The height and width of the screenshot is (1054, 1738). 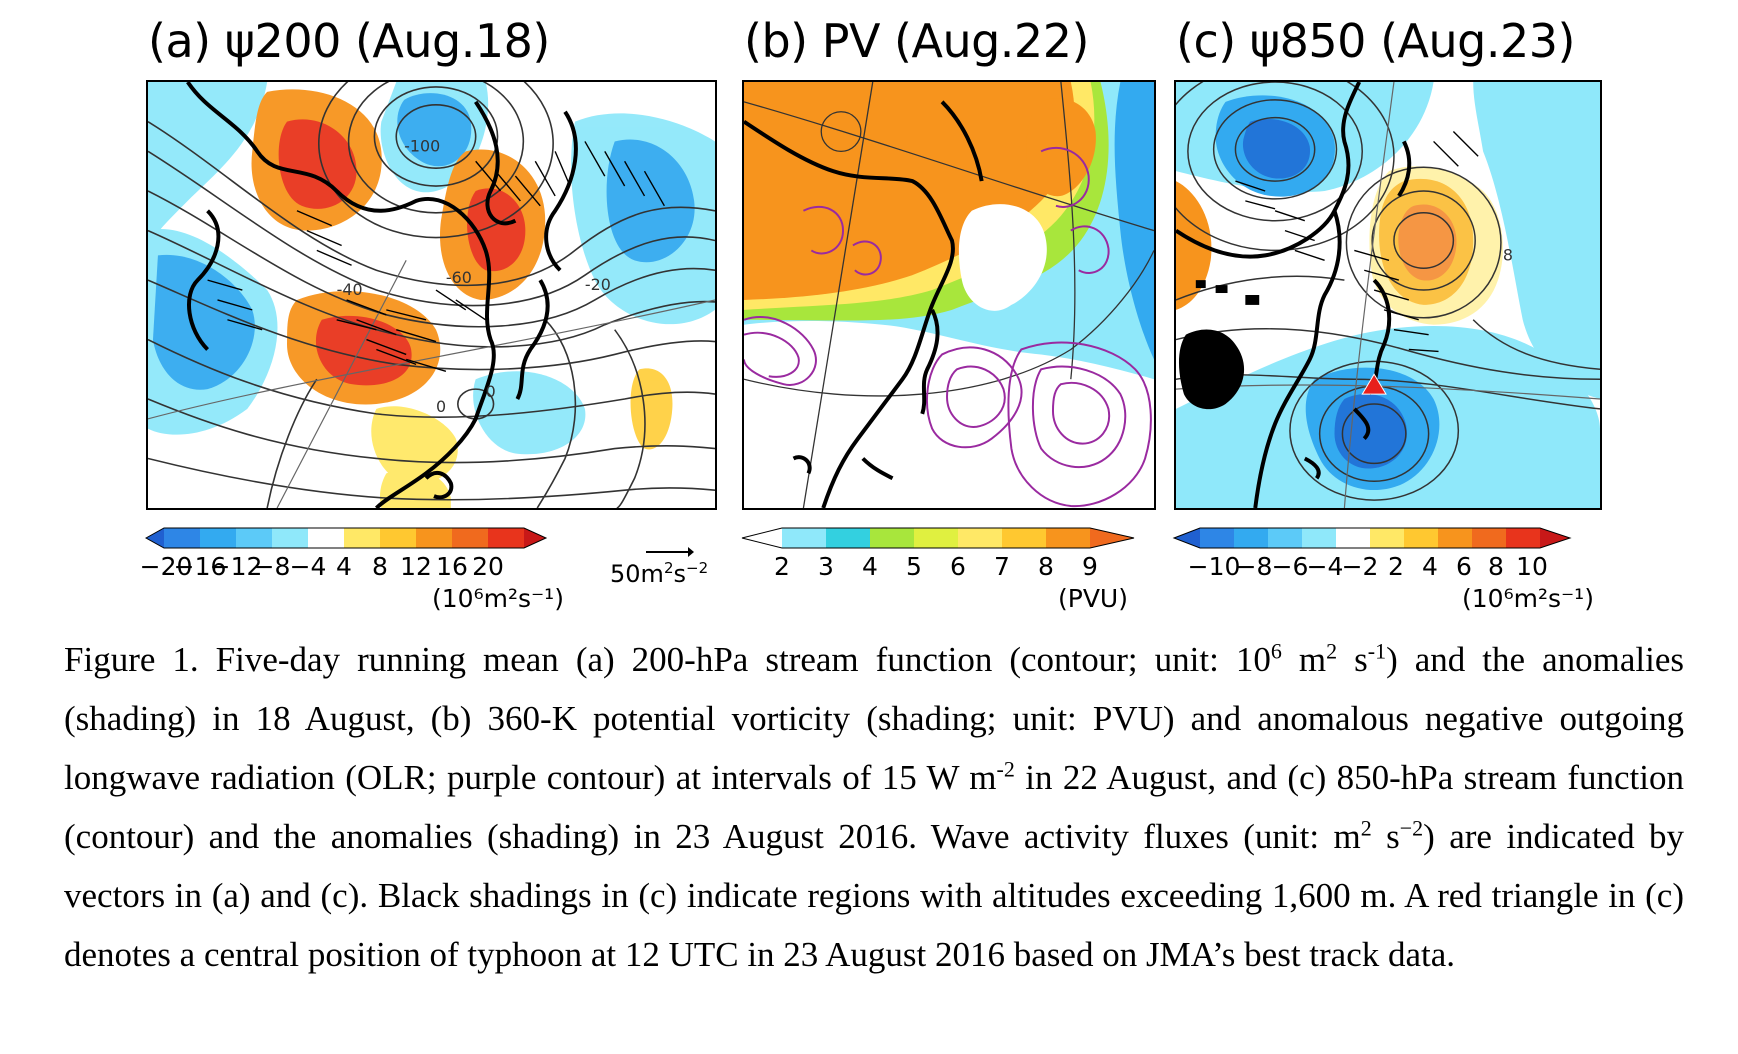 What do you see at coordinates (914, 566) in the screenshot?
I see `colorbar-b-tick: 5` at bounding box center [914, 566].